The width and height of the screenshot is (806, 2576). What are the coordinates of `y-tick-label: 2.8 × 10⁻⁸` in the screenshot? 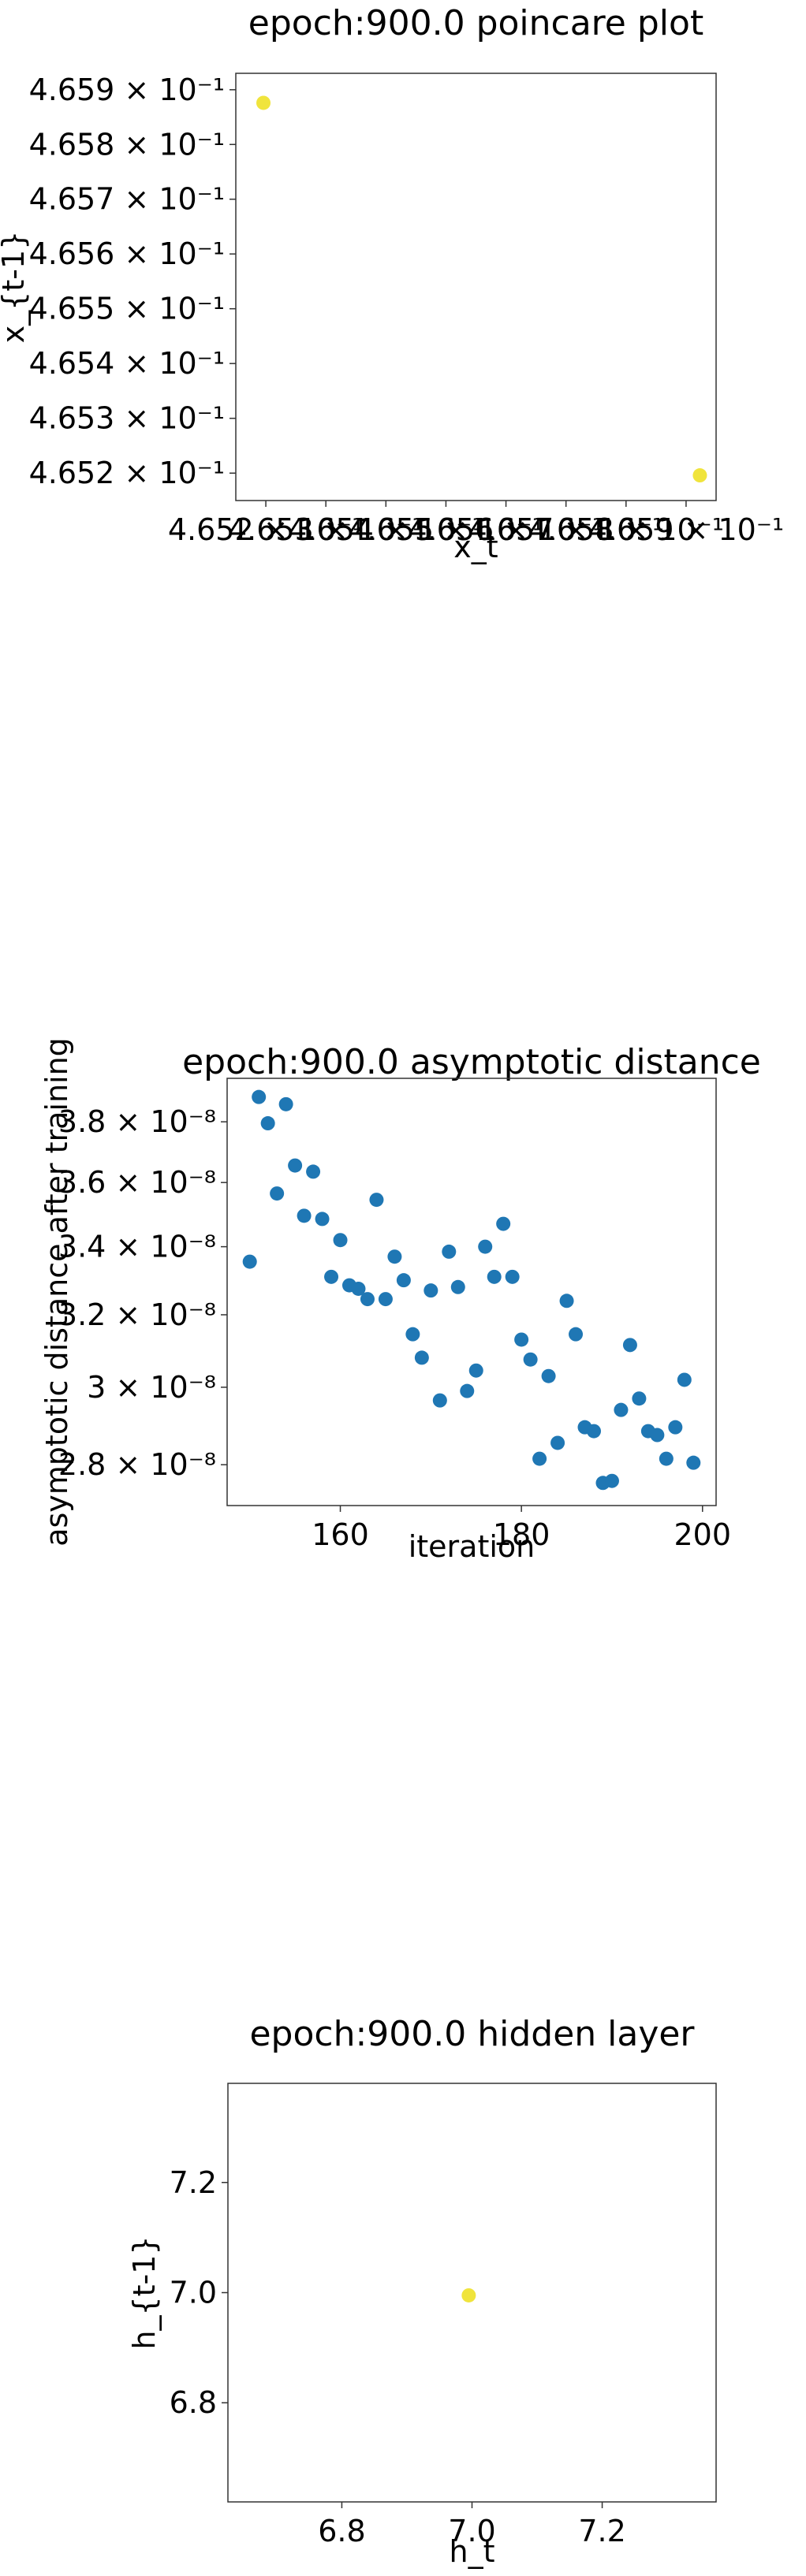 It's located at (137, 1464).